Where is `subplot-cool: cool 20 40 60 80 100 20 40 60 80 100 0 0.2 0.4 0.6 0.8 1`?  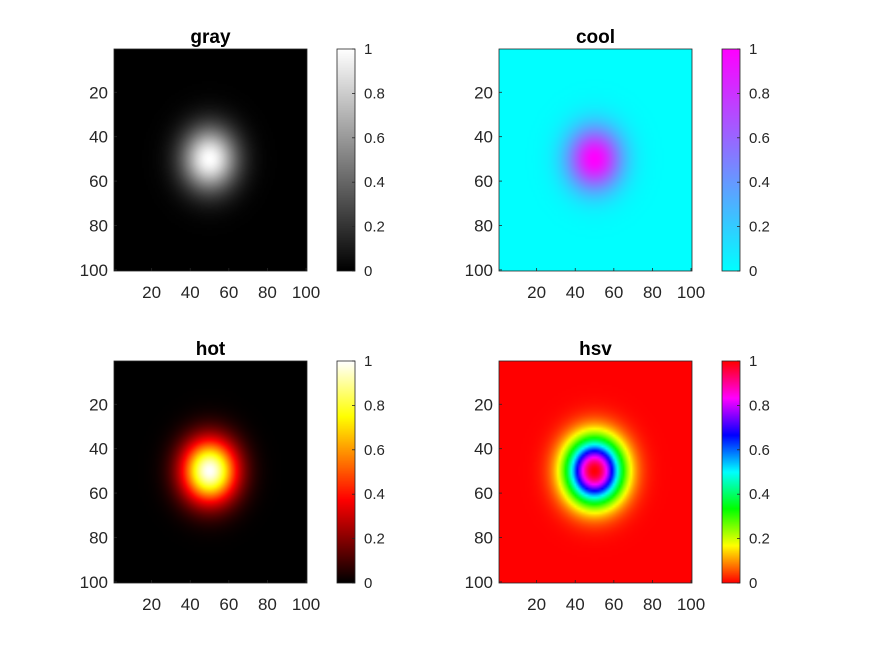
subplot-cool: cool 20 40 60 80 100 20 40 60 80 100 0 0.2 0.4 0.6 0.8 1 is located at coordinates (617, 164).